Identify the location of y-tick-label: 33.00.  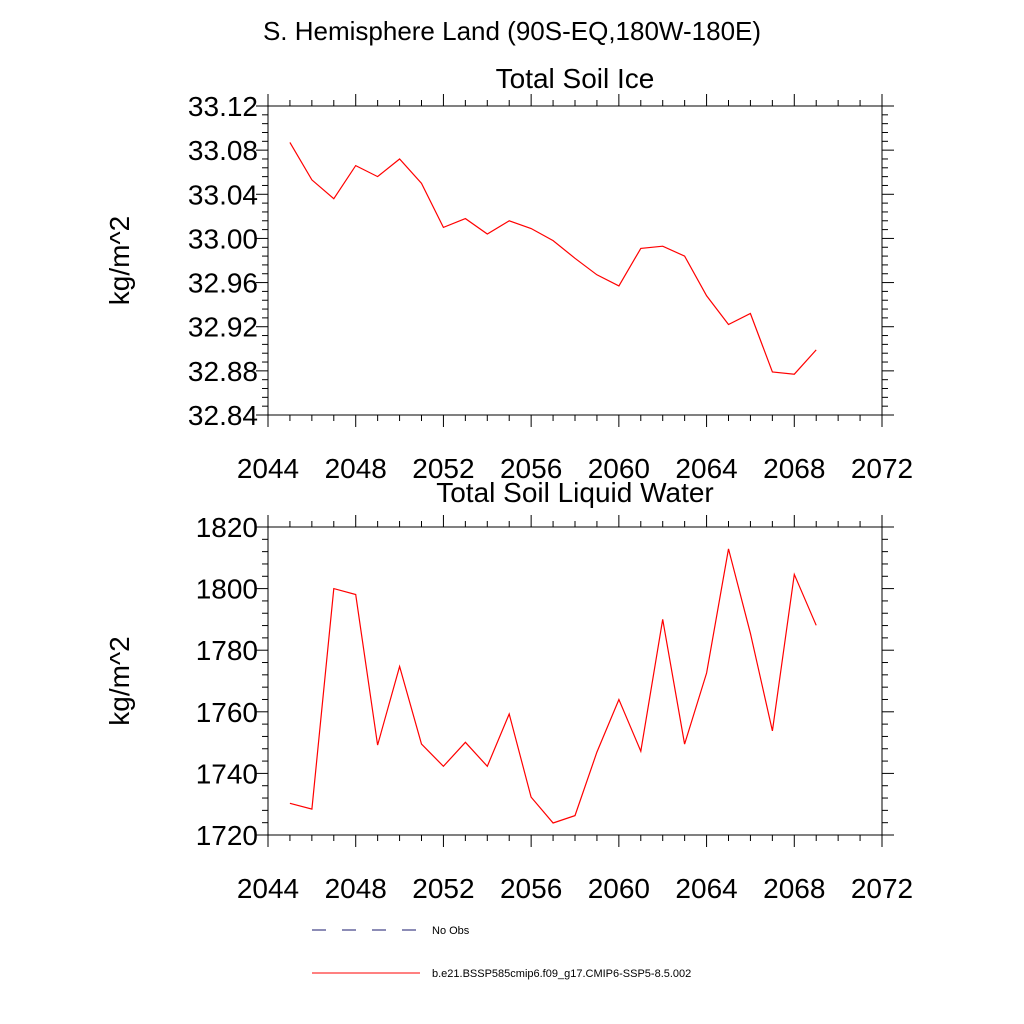
(223, 238).